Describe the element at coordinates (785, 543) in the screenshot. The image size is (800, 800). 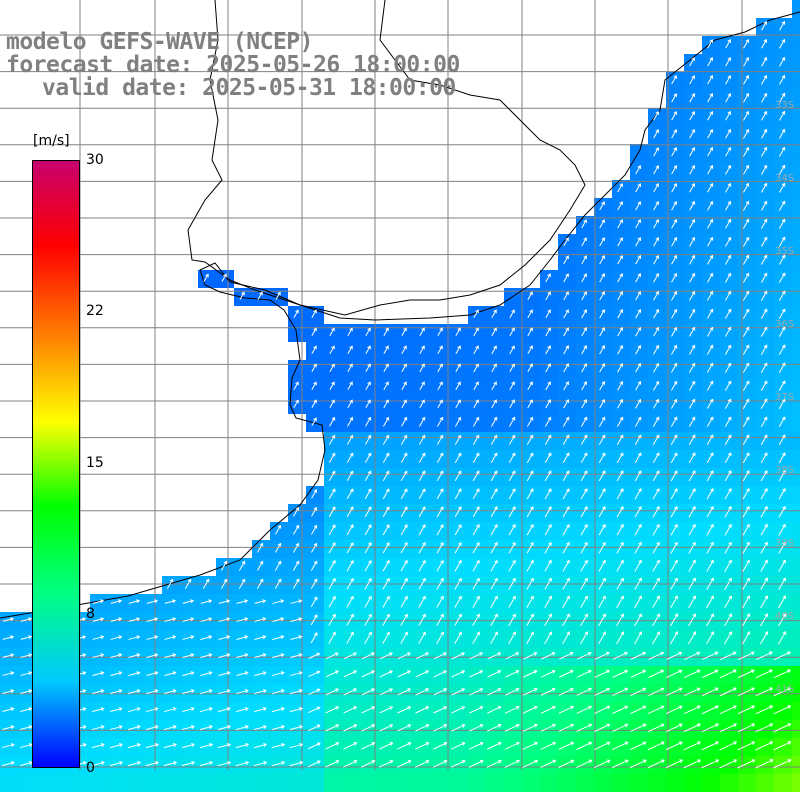
I see `lat-label: 39S` at that location.